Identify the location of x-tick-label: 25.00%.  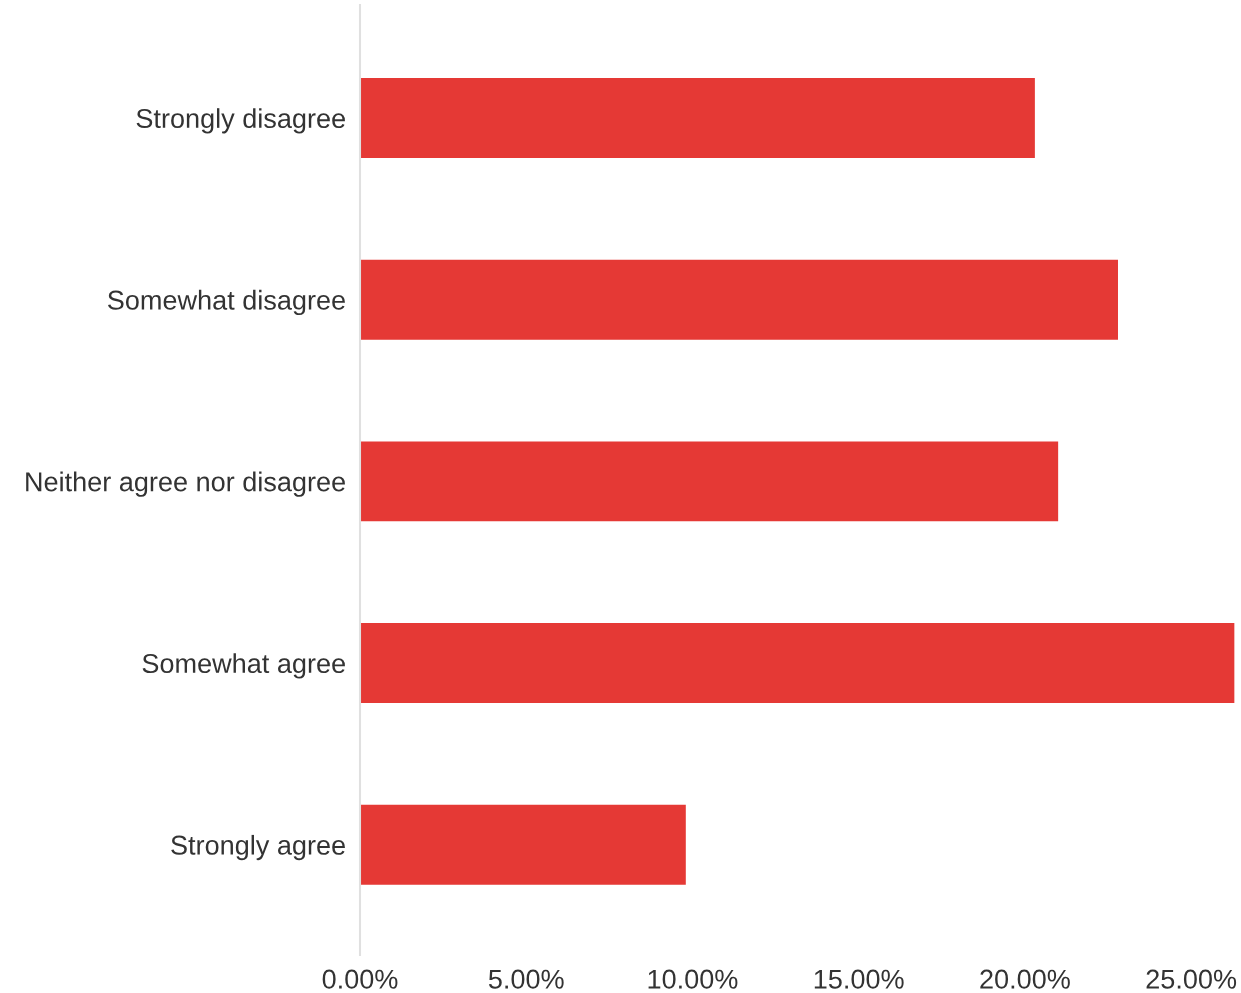
(1191, 979).